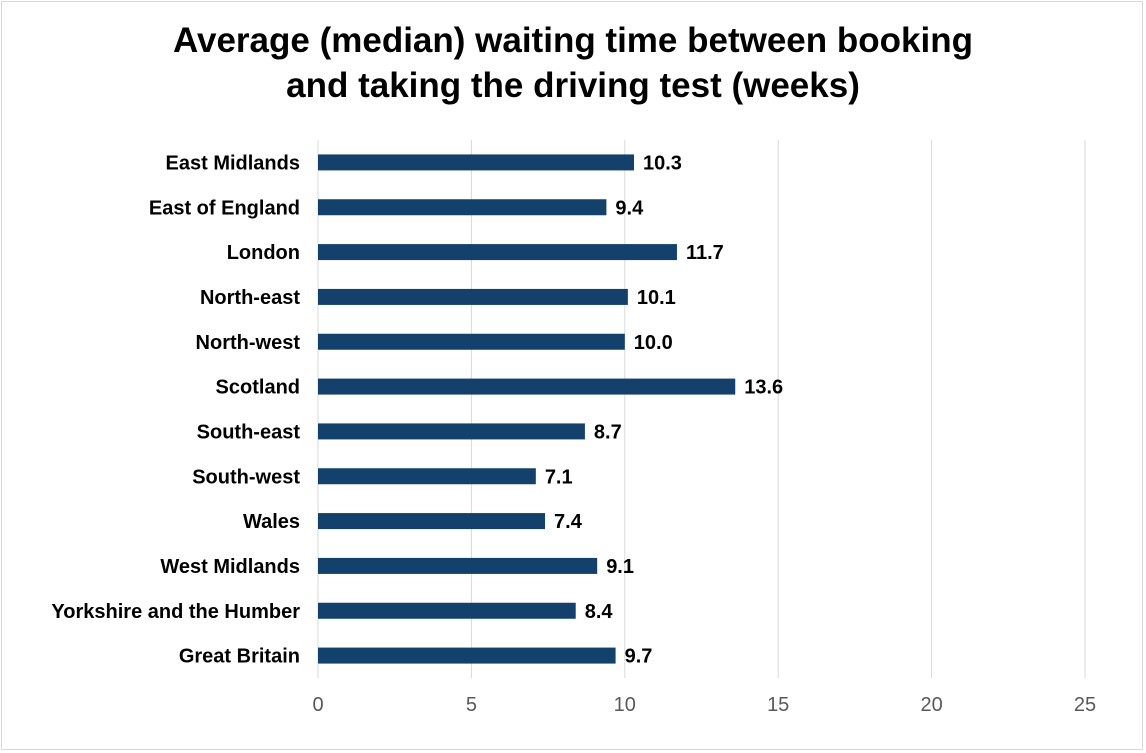  What do you see at coordinates (317, 705) in the screenshot?
I see `x-tick-label: 0` at bounding box center [317, 705].